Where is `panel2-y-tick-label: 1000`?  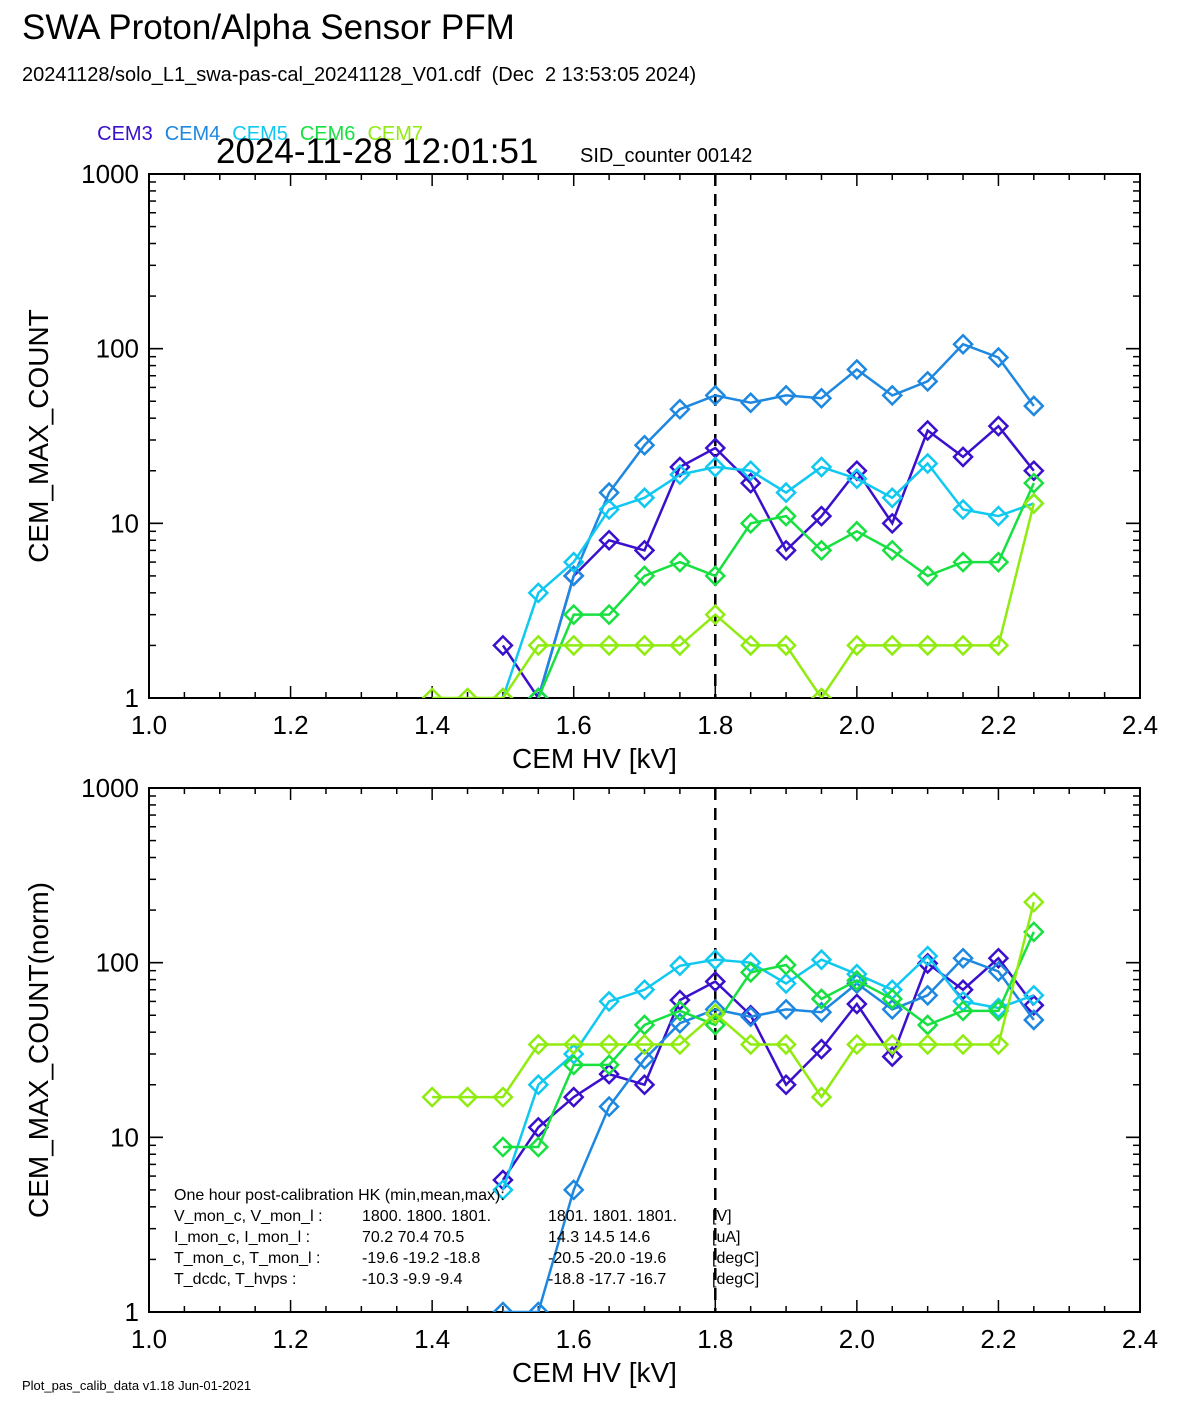 panel2-y-tick-label: 1000 is located at coordinates (110, 788).